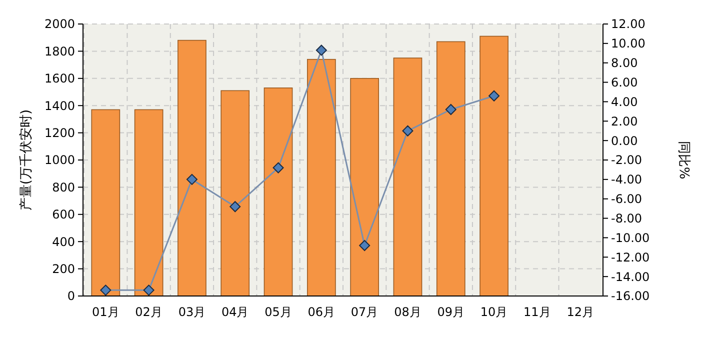 The image size is (720, 340). I want to click on y-tick-label: 1200, so click(59, 133).